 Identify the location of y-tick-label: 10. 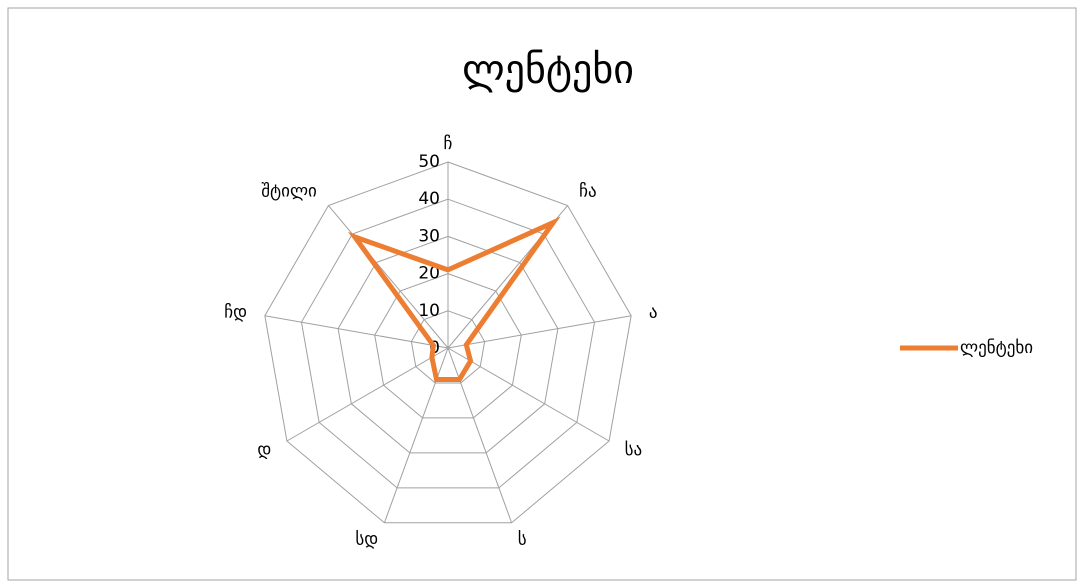
(429, 311).